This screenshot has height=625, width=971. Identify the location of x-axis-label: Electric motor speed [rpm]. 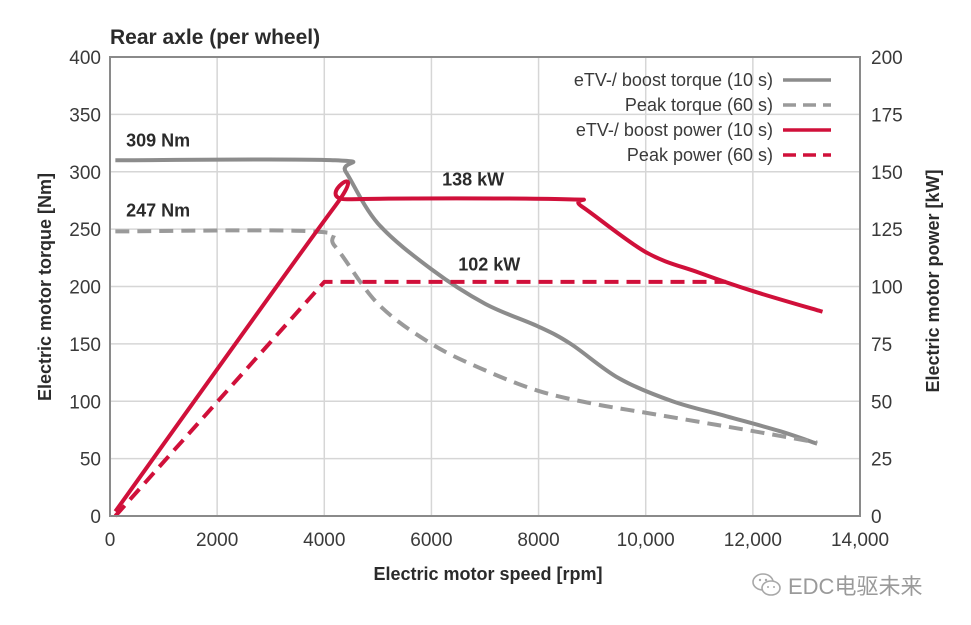
(487, 574).